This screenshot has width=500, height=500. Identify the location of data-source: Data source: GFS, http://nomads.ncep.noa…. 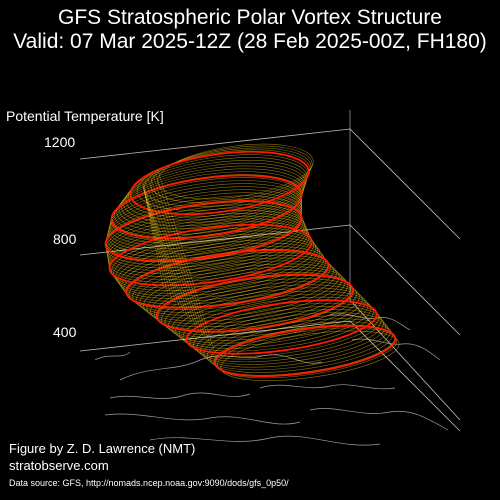
(149, 483).